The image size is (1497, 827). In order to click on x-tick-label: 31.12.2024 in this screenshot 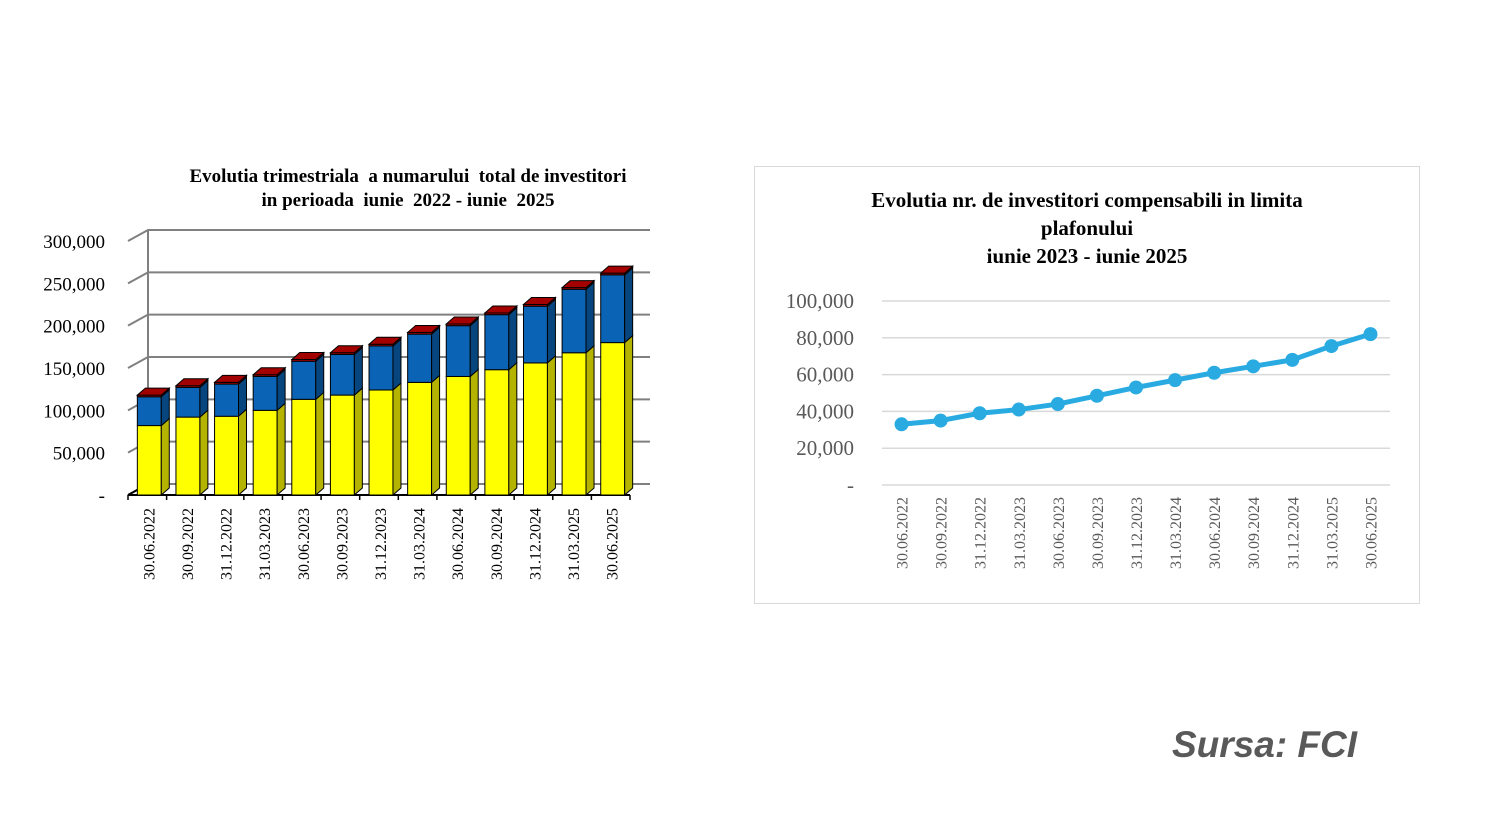, I will do `click(535, 544)`.